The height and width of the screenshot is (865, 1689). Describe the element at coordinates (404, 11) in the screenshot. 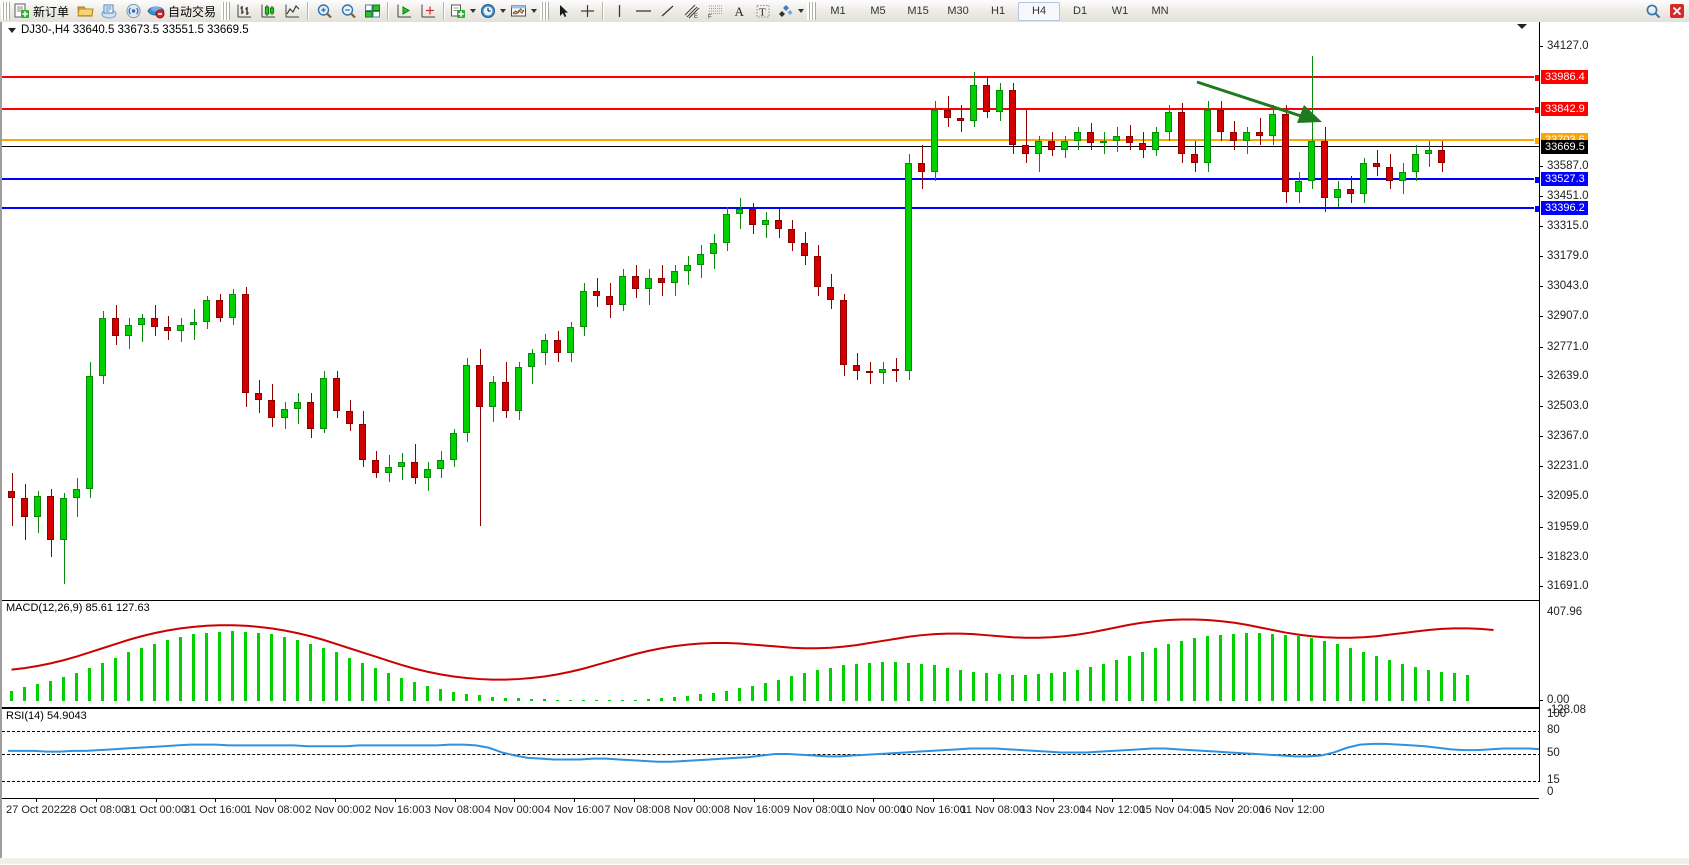

I see `auto-scroll-button` at that location.